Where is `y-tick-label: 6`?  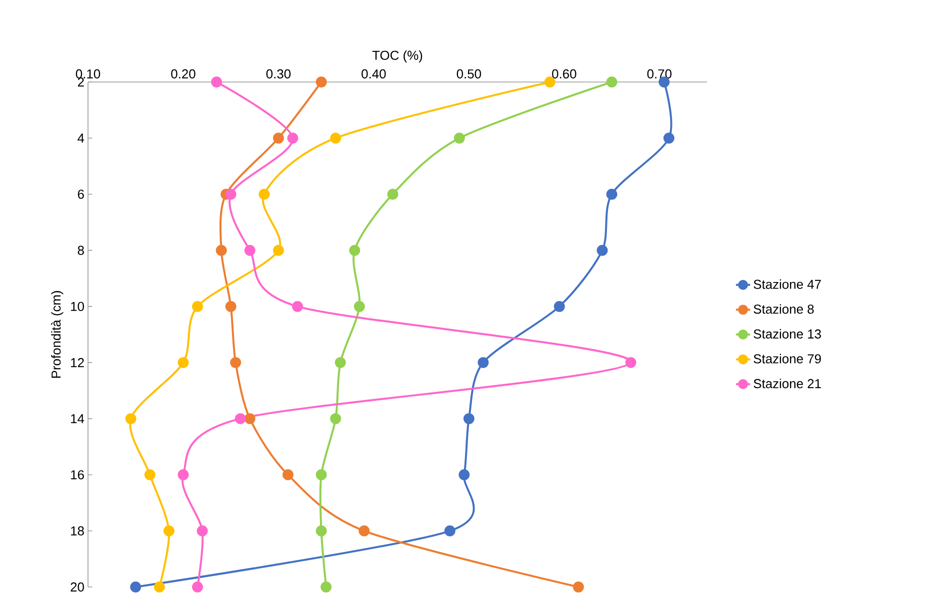 y-tick-label: 6 is located at coordinates (81, 194).